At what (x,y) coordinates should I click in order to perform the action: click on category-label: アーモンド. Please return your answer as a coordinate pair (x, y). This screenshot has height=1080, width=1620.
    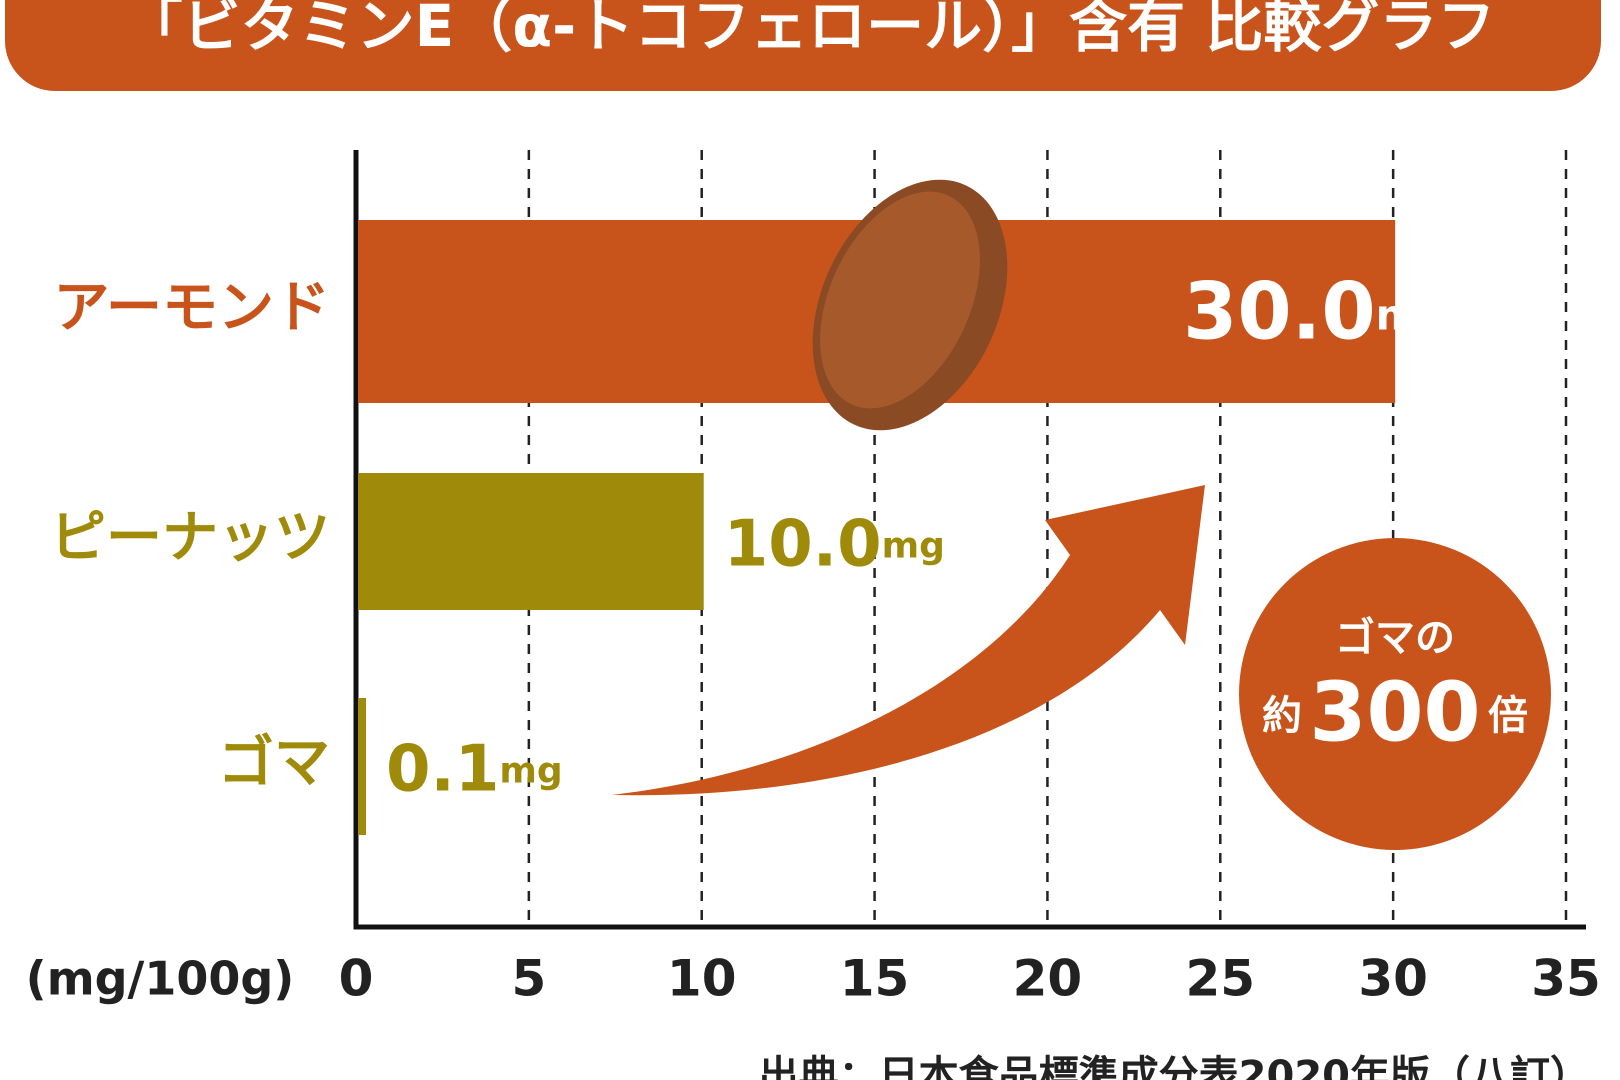
    Looking at the image, I should click on (191, 308).